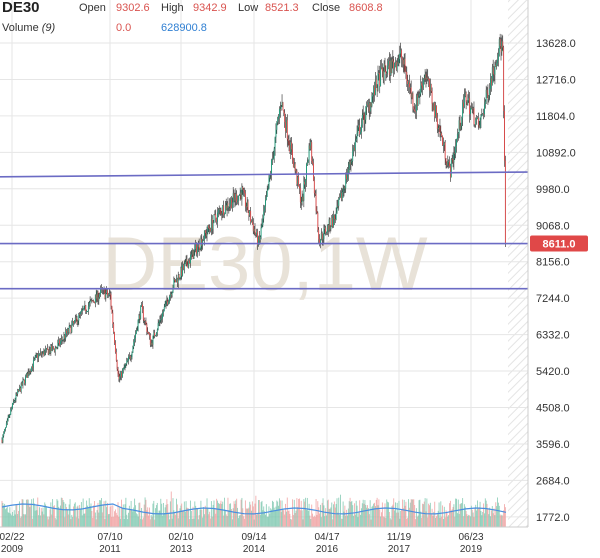 The image size is (600, 558). I want to click on trend-line, so click(264, 174).